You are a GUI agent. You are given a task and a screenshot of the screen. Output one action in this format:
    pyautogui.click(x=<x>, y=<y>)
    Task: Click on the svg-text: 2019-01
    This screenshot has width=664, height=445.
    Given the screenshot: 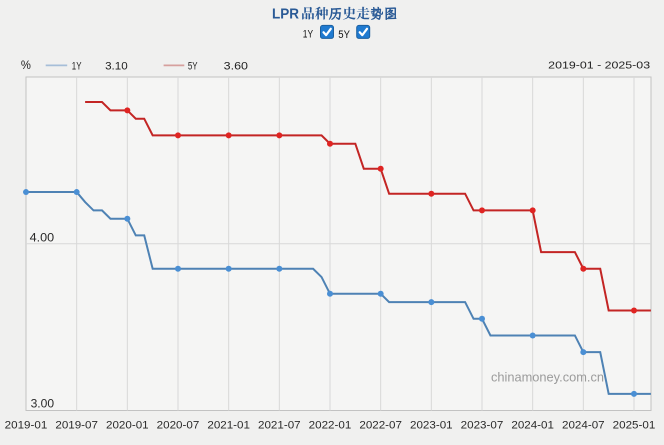 What is the action you would take?
    pyautogui.click(x=26, y=425)
    